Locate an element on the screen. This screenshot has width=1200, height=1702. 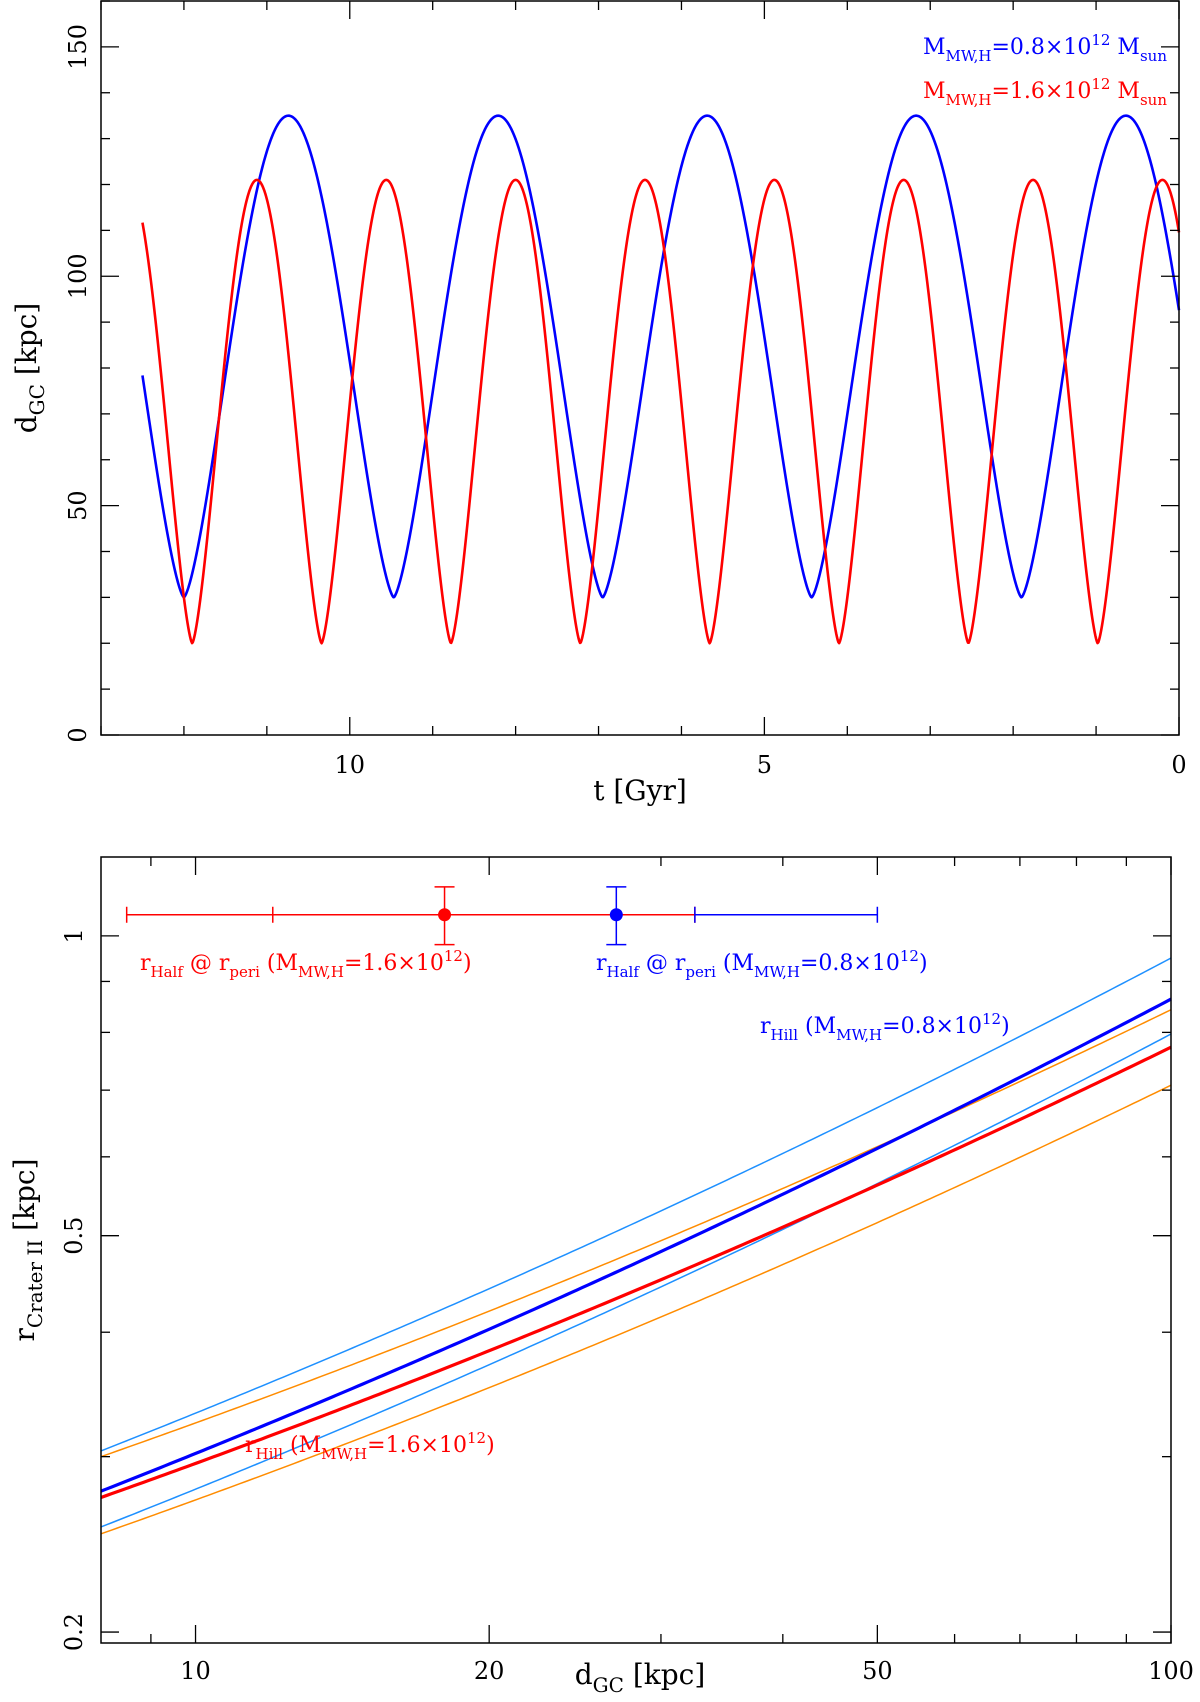
y-tick-label: 50 is located at coordinates (78, 505).